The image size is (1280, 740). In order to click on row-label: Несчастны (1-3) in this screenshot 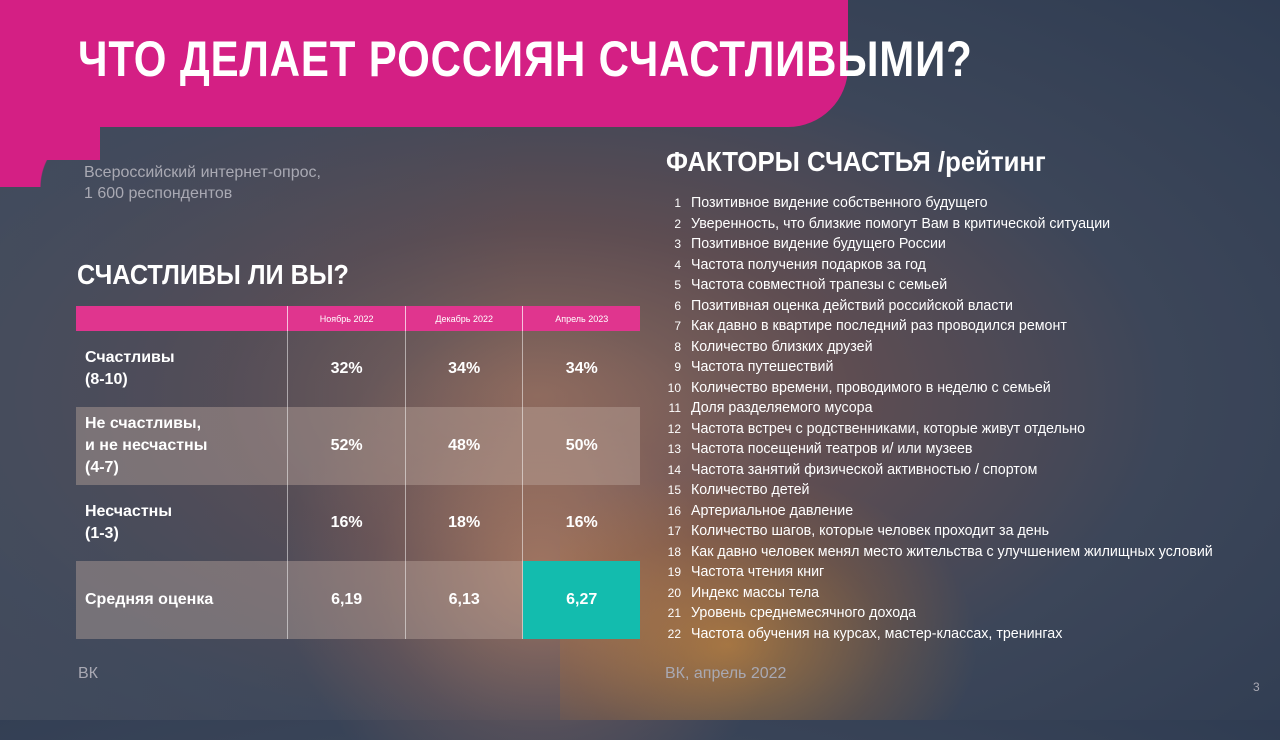, I will do `click(182, 523)`.